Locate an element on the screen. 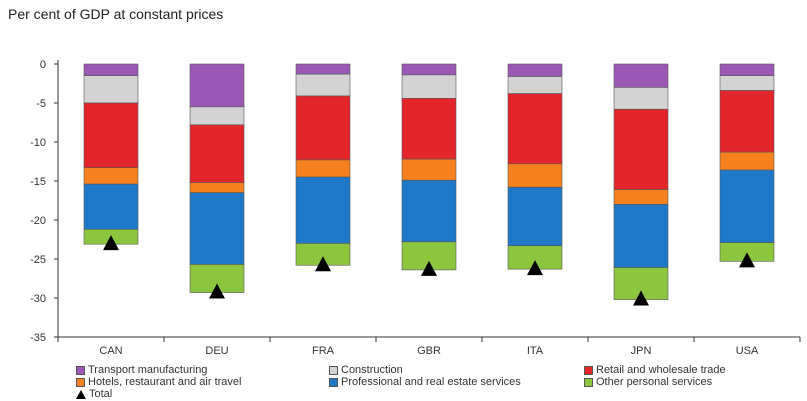 The image size is (807, 401). legend-label: Construction is located at coordinates (372, 370).